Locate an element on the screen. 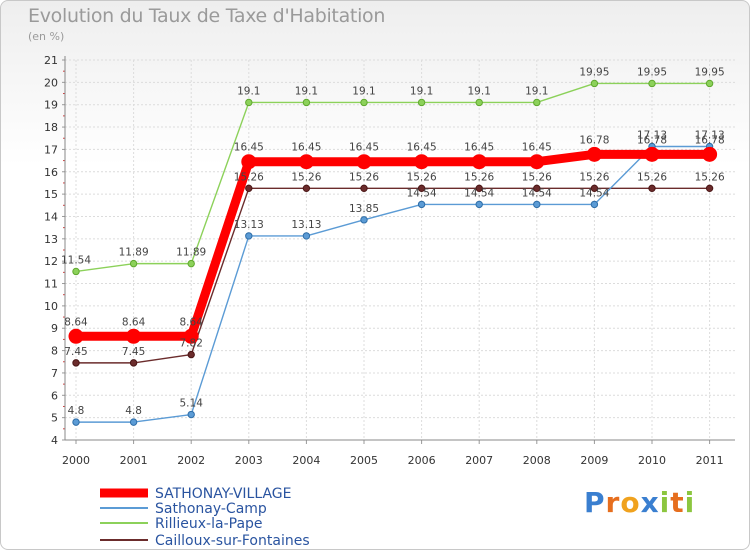 This screenshot has height=550, width=750. y-tick-label: 9 is located at coordinates (54, 328).